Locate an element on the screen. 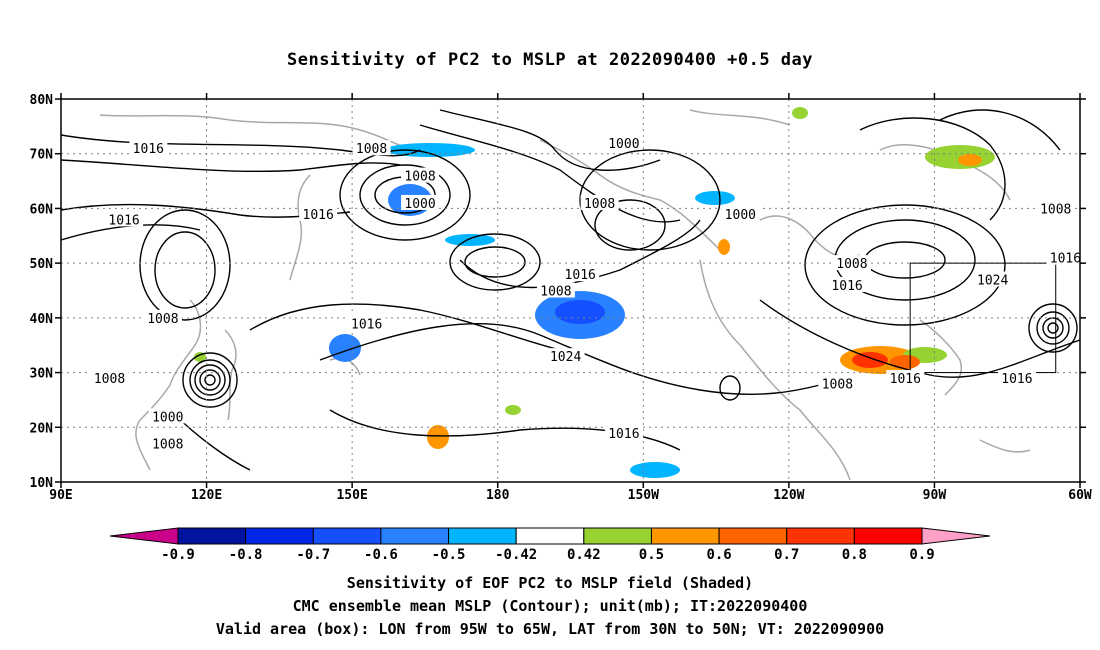 This screenshot has width=1100, height=650. lat-tick-label: 30N is located at coordinates (42, 374).